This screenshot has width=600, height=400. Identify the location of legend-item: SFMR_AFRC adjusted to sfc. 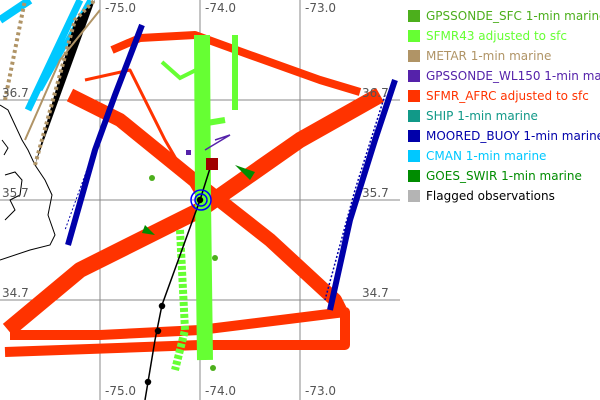
(504, 96).